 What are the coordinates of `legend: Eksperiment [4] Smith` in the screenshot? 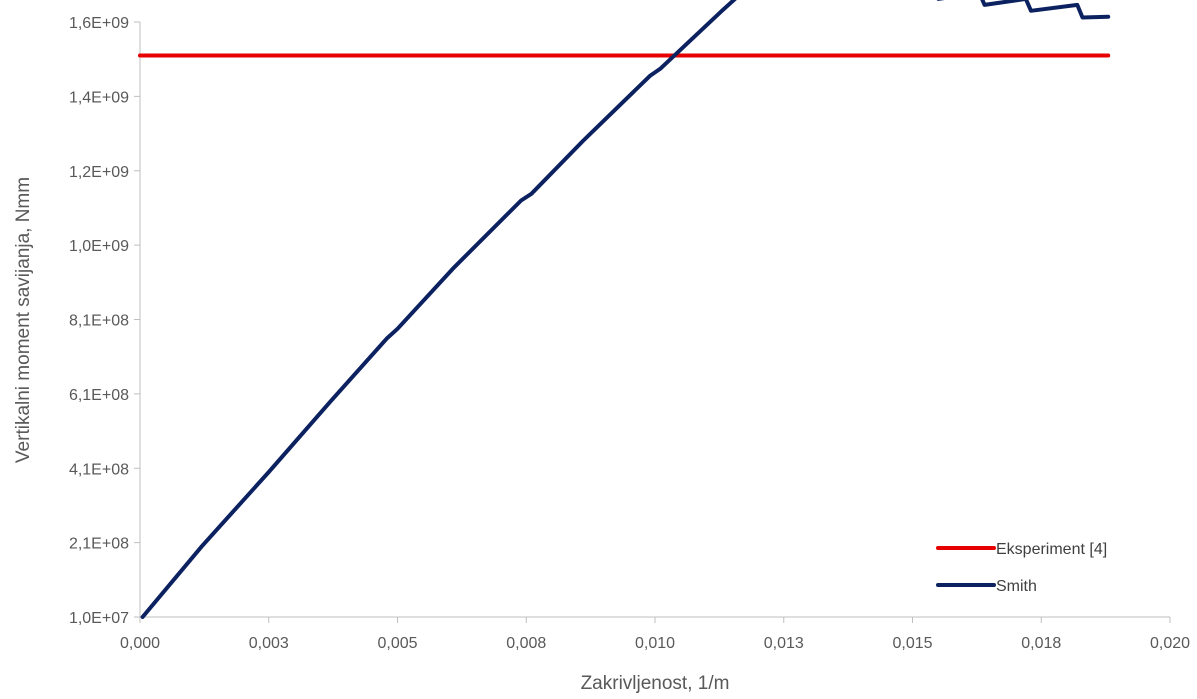 It's located at (1021, 568).